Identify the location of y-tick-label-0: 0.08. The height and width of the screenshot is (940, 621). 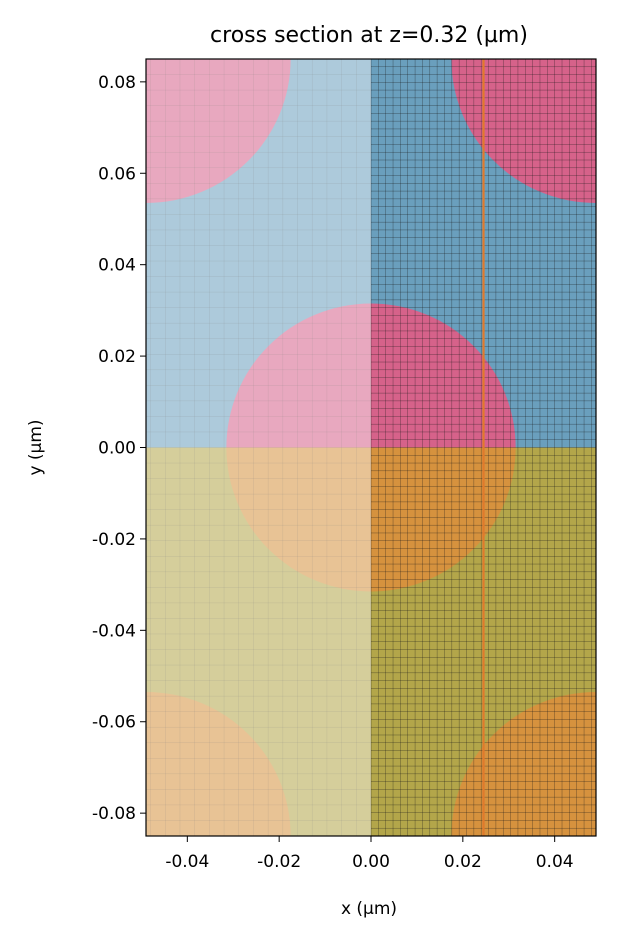
(117, 83).